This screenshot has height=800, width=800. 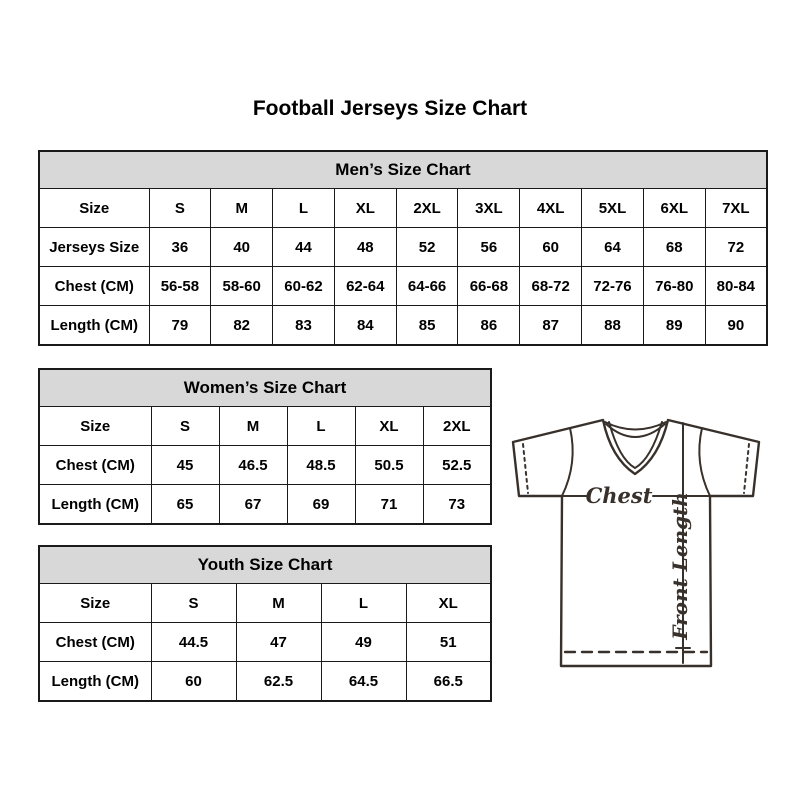 What do you see at coordinates (242, 247) in the screenshot?
I see `value-cell: 40` at bounding box center [242, 247].